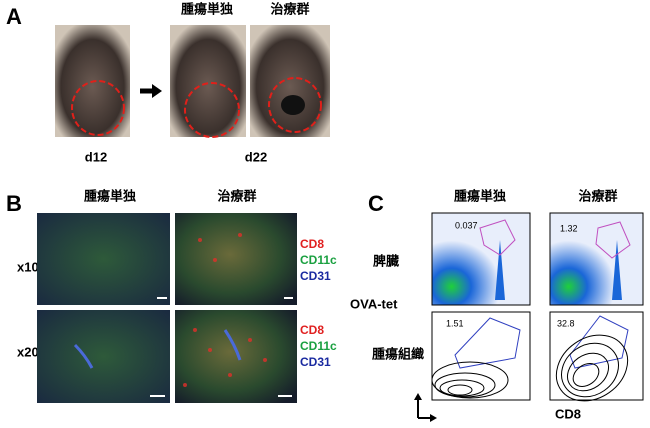 This screenshot has width=650, height=428. What do you see at coordinates (96, 156) in the screenshot?
I see `day-label: d12` at bounding box center [96, 156].